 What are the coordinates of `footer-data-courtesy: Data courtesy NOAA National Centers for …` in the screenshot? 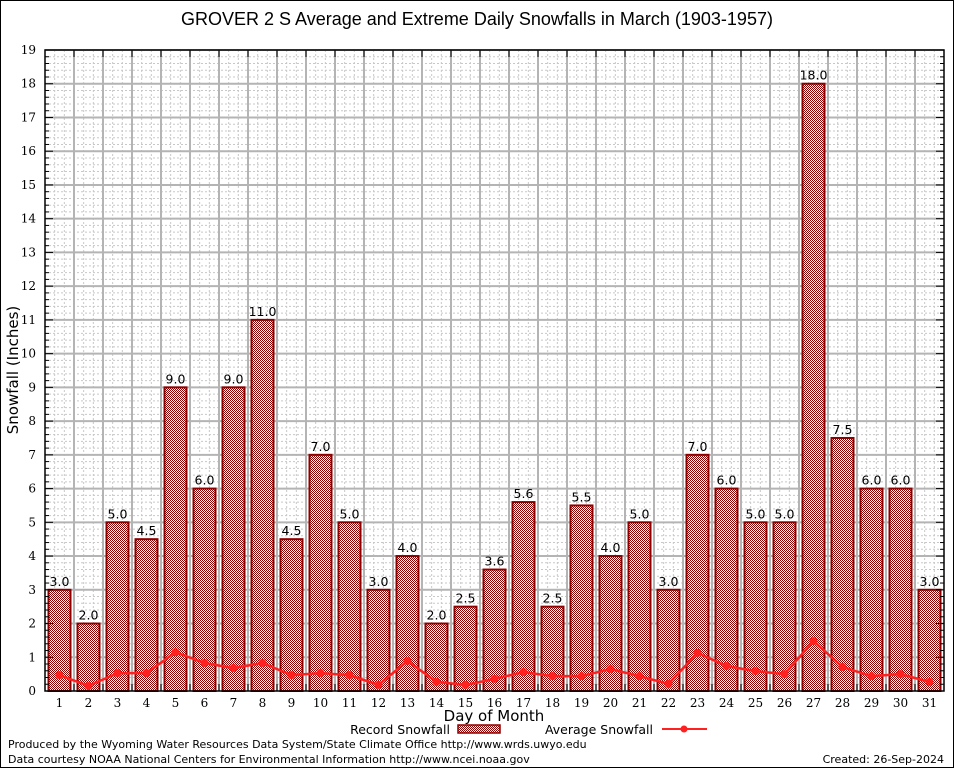 It's located at (269, 759).